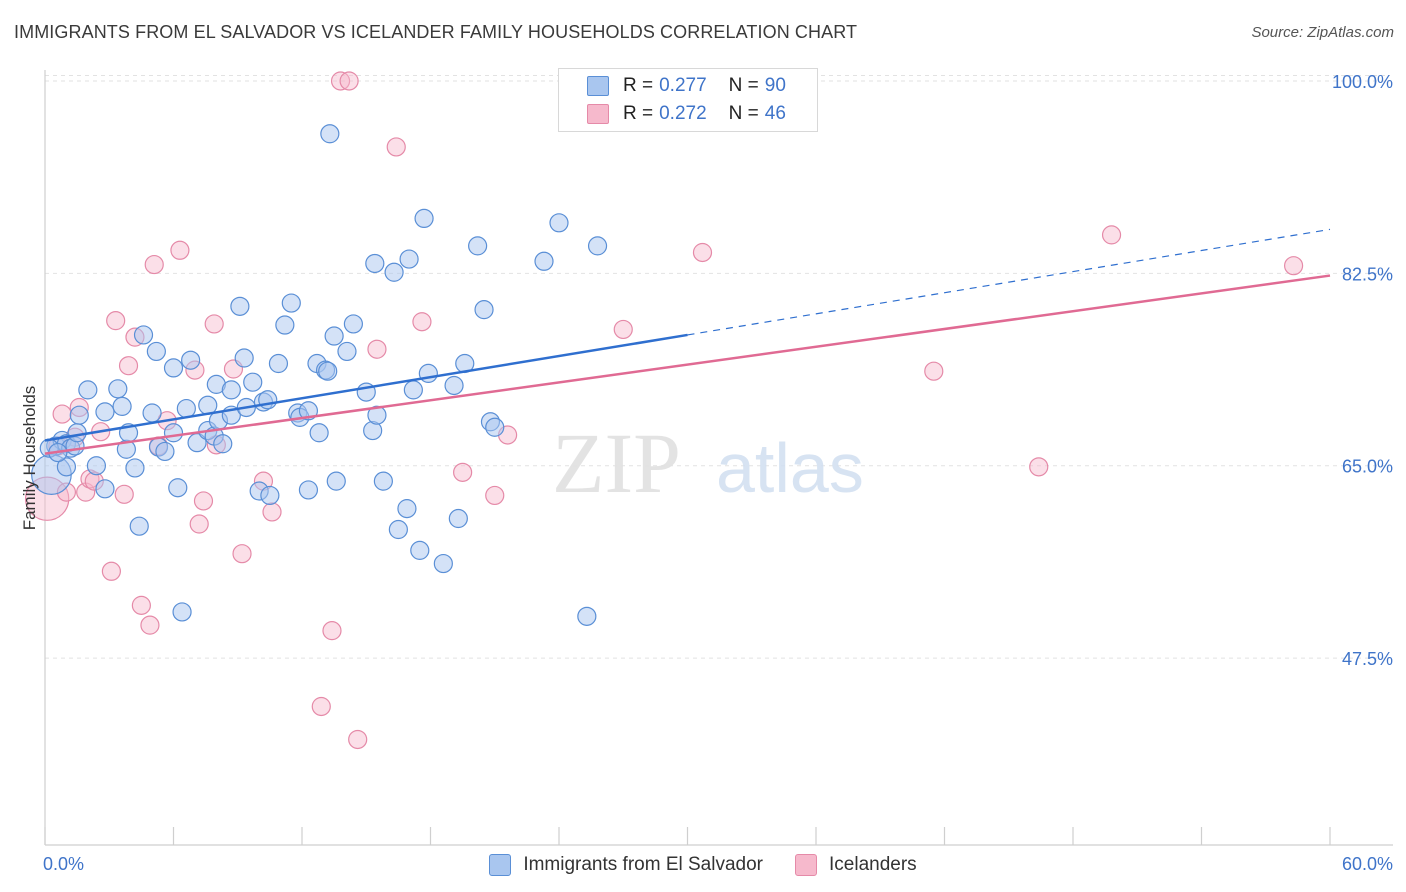 The image size is (1406, 892). I want to click on x-tick-label: 60.0%, so click(1367, 864).